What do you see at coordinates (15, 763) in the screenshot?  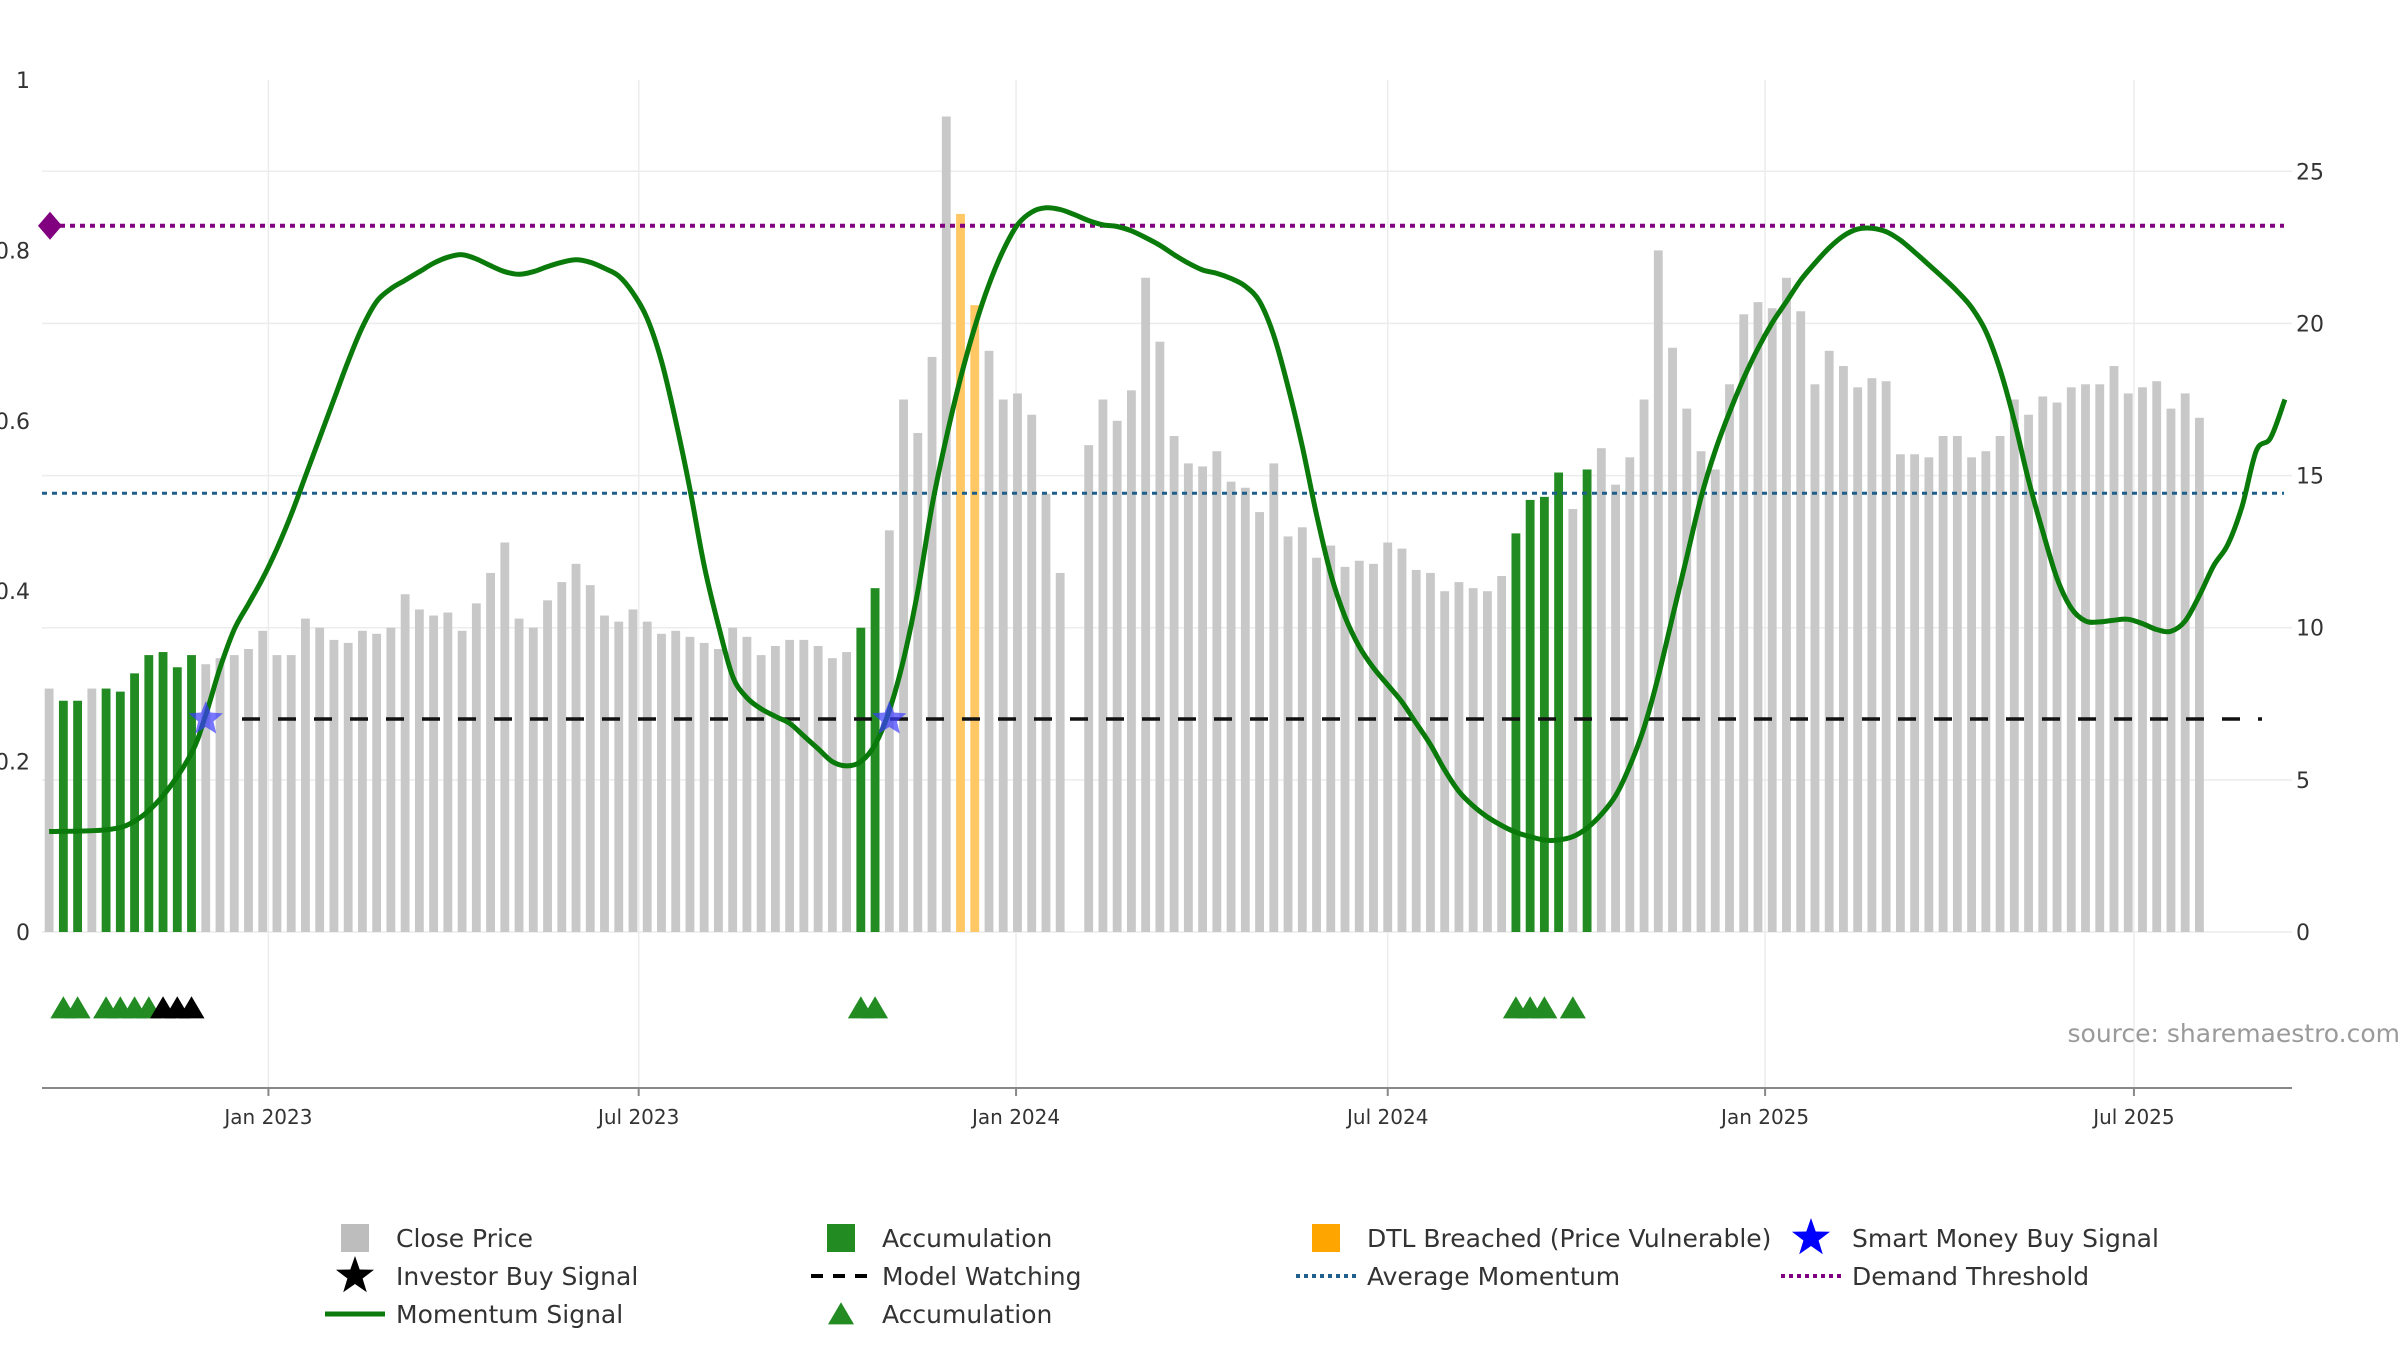 I see `left-axis-tick-label: 0.2` at bounding box center [15, 763].